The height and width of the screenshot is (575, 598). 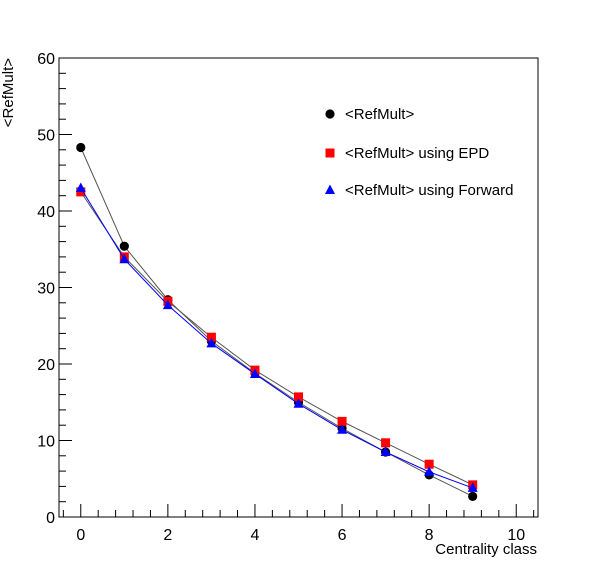 I want to click on x-tick-label: 0, so click(x=80, y=535).